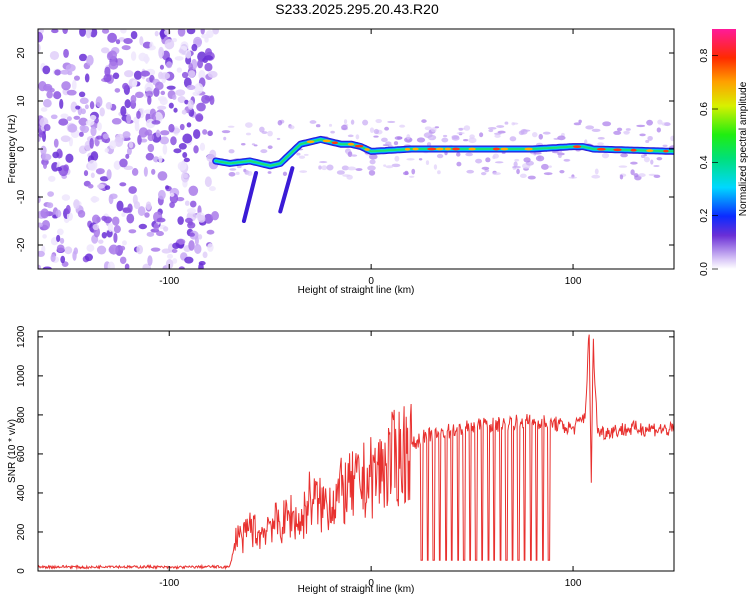 The height and width of the screenshot is (600, 750). Describe the element at coordinates (12, 149) in the screenshot. I see `spectrogram-ylabel: Frequency (Hz)` at that location.